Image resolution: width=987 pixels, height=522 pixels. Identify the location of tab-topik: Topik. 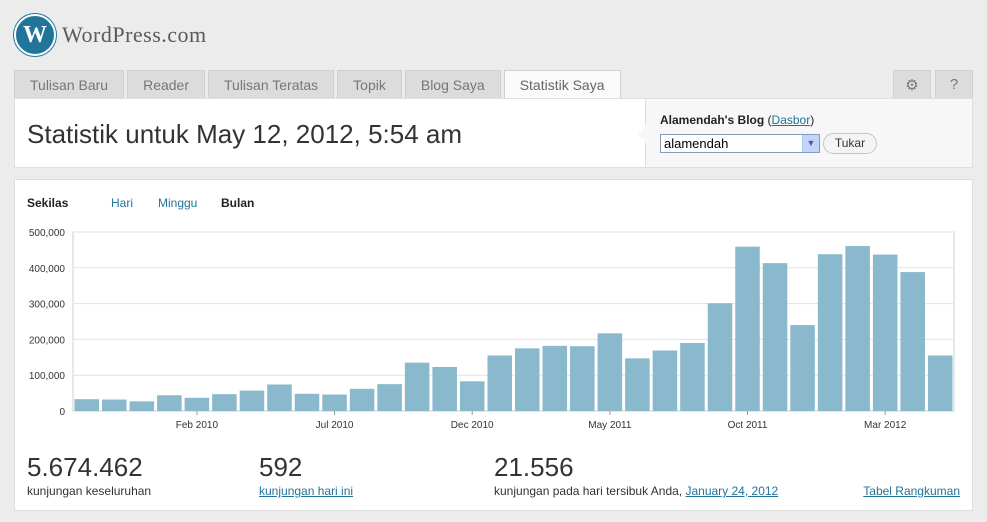
(369, 84).